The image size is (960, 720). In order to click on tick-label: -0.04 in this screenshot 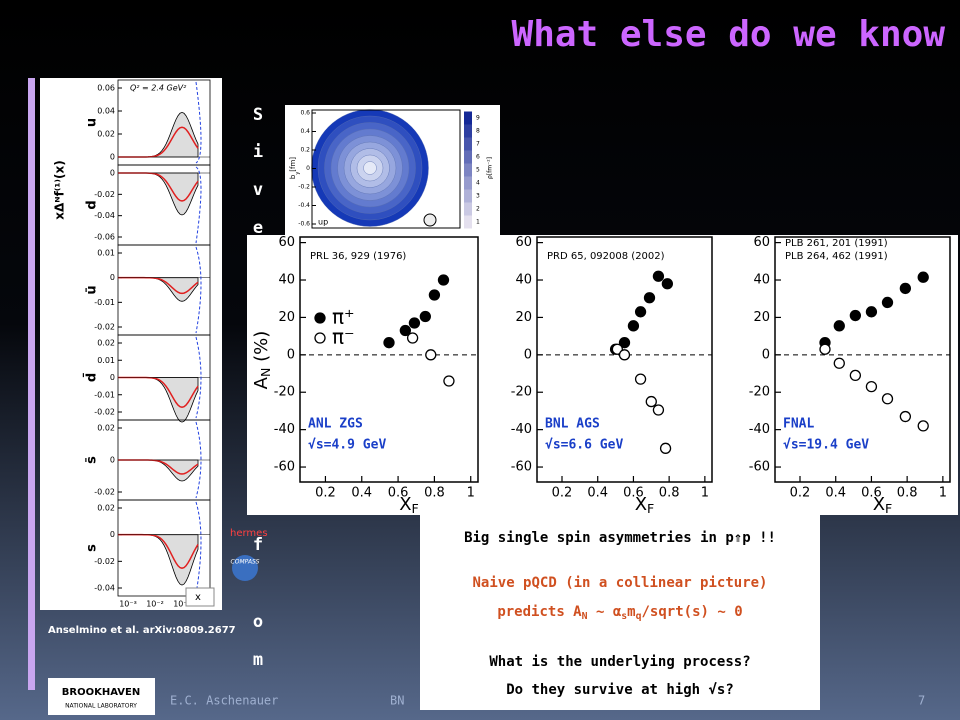, I will do `click(104, 588)`.